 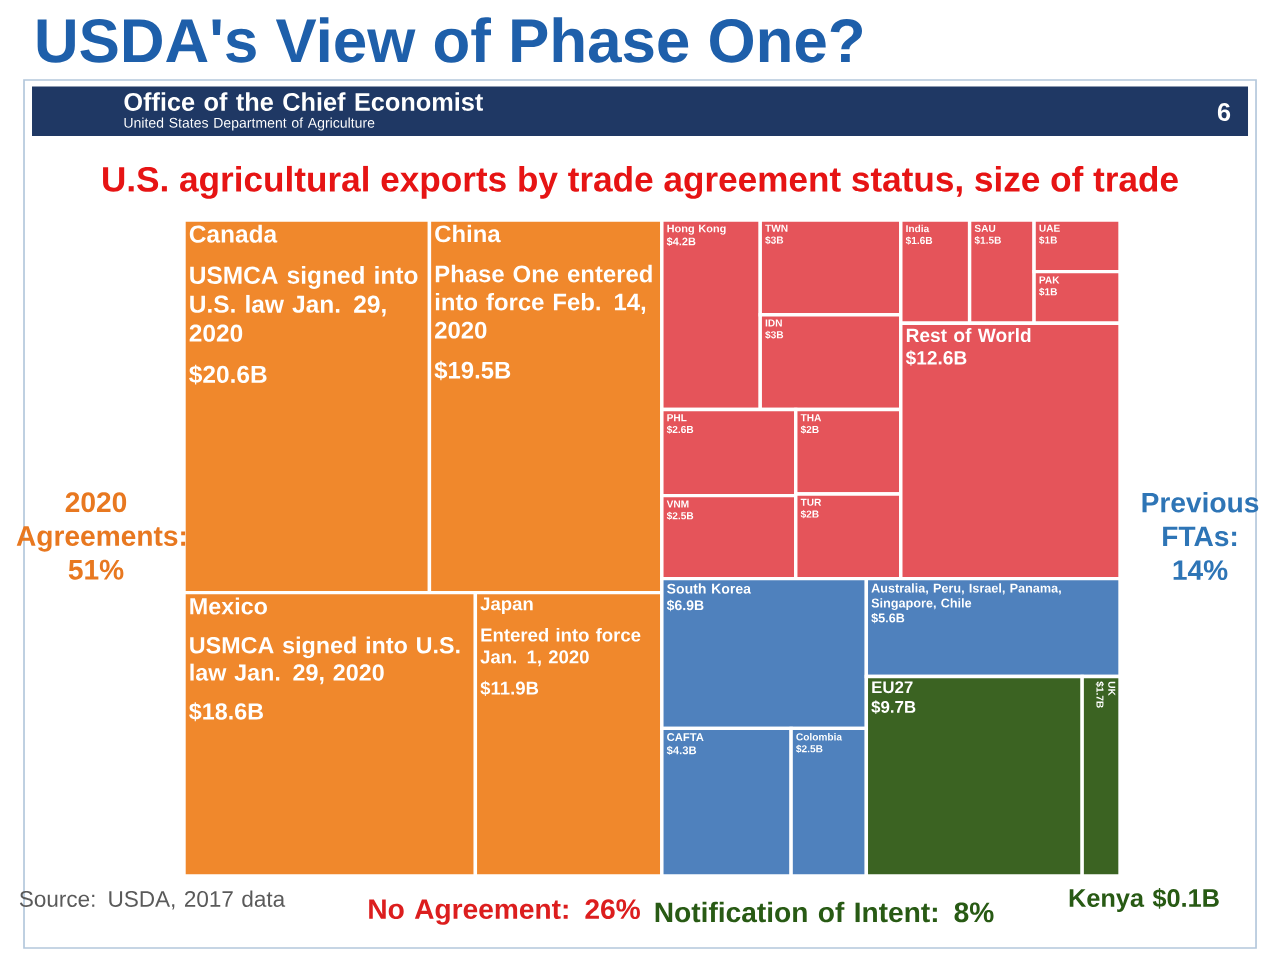 What do you see at coordinates (968, 335) in the screenshot?
I see `category-label: Rest of World` at bounding box center [968, 335].